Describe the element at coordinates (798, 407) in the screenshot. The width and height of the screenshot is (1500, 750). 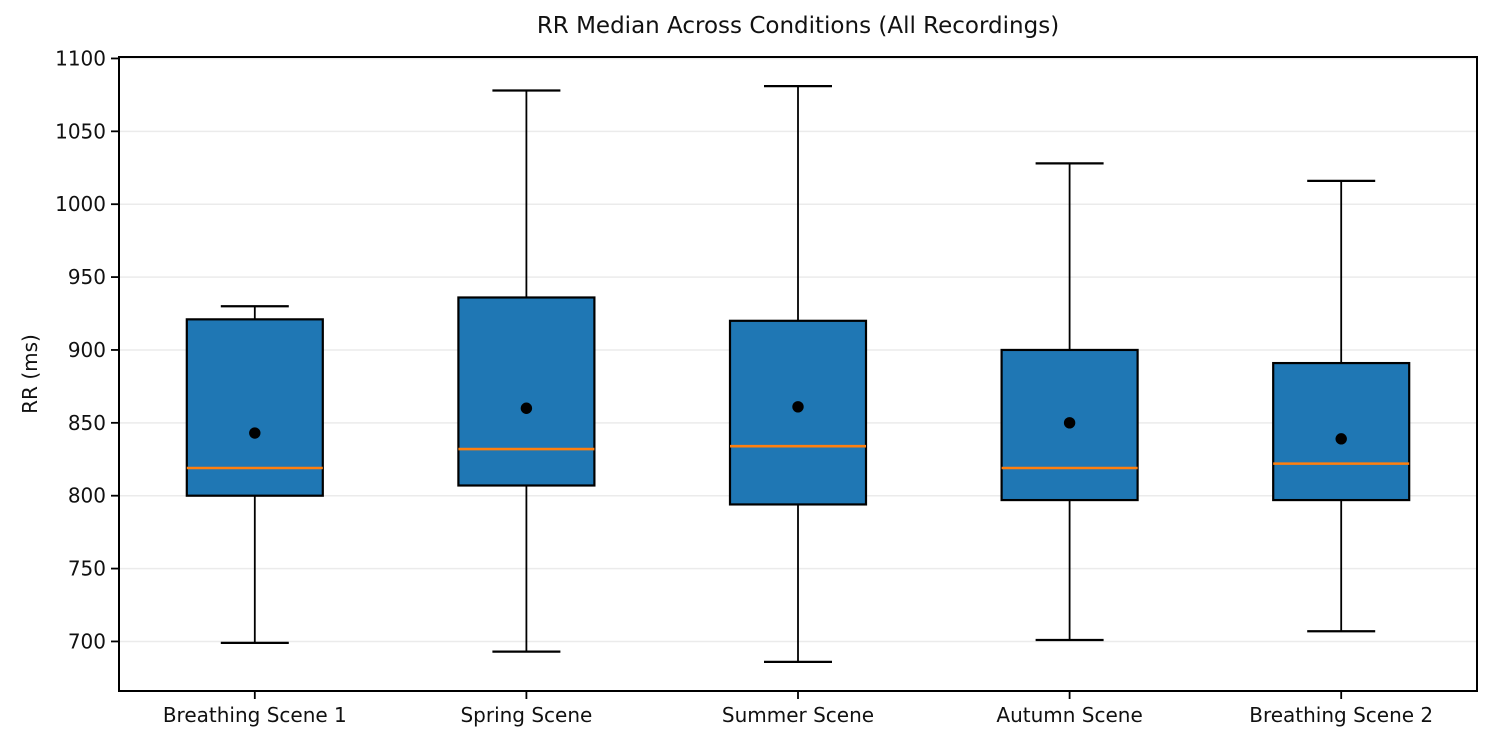
I see `mean-dot-summer-scene` at that location.